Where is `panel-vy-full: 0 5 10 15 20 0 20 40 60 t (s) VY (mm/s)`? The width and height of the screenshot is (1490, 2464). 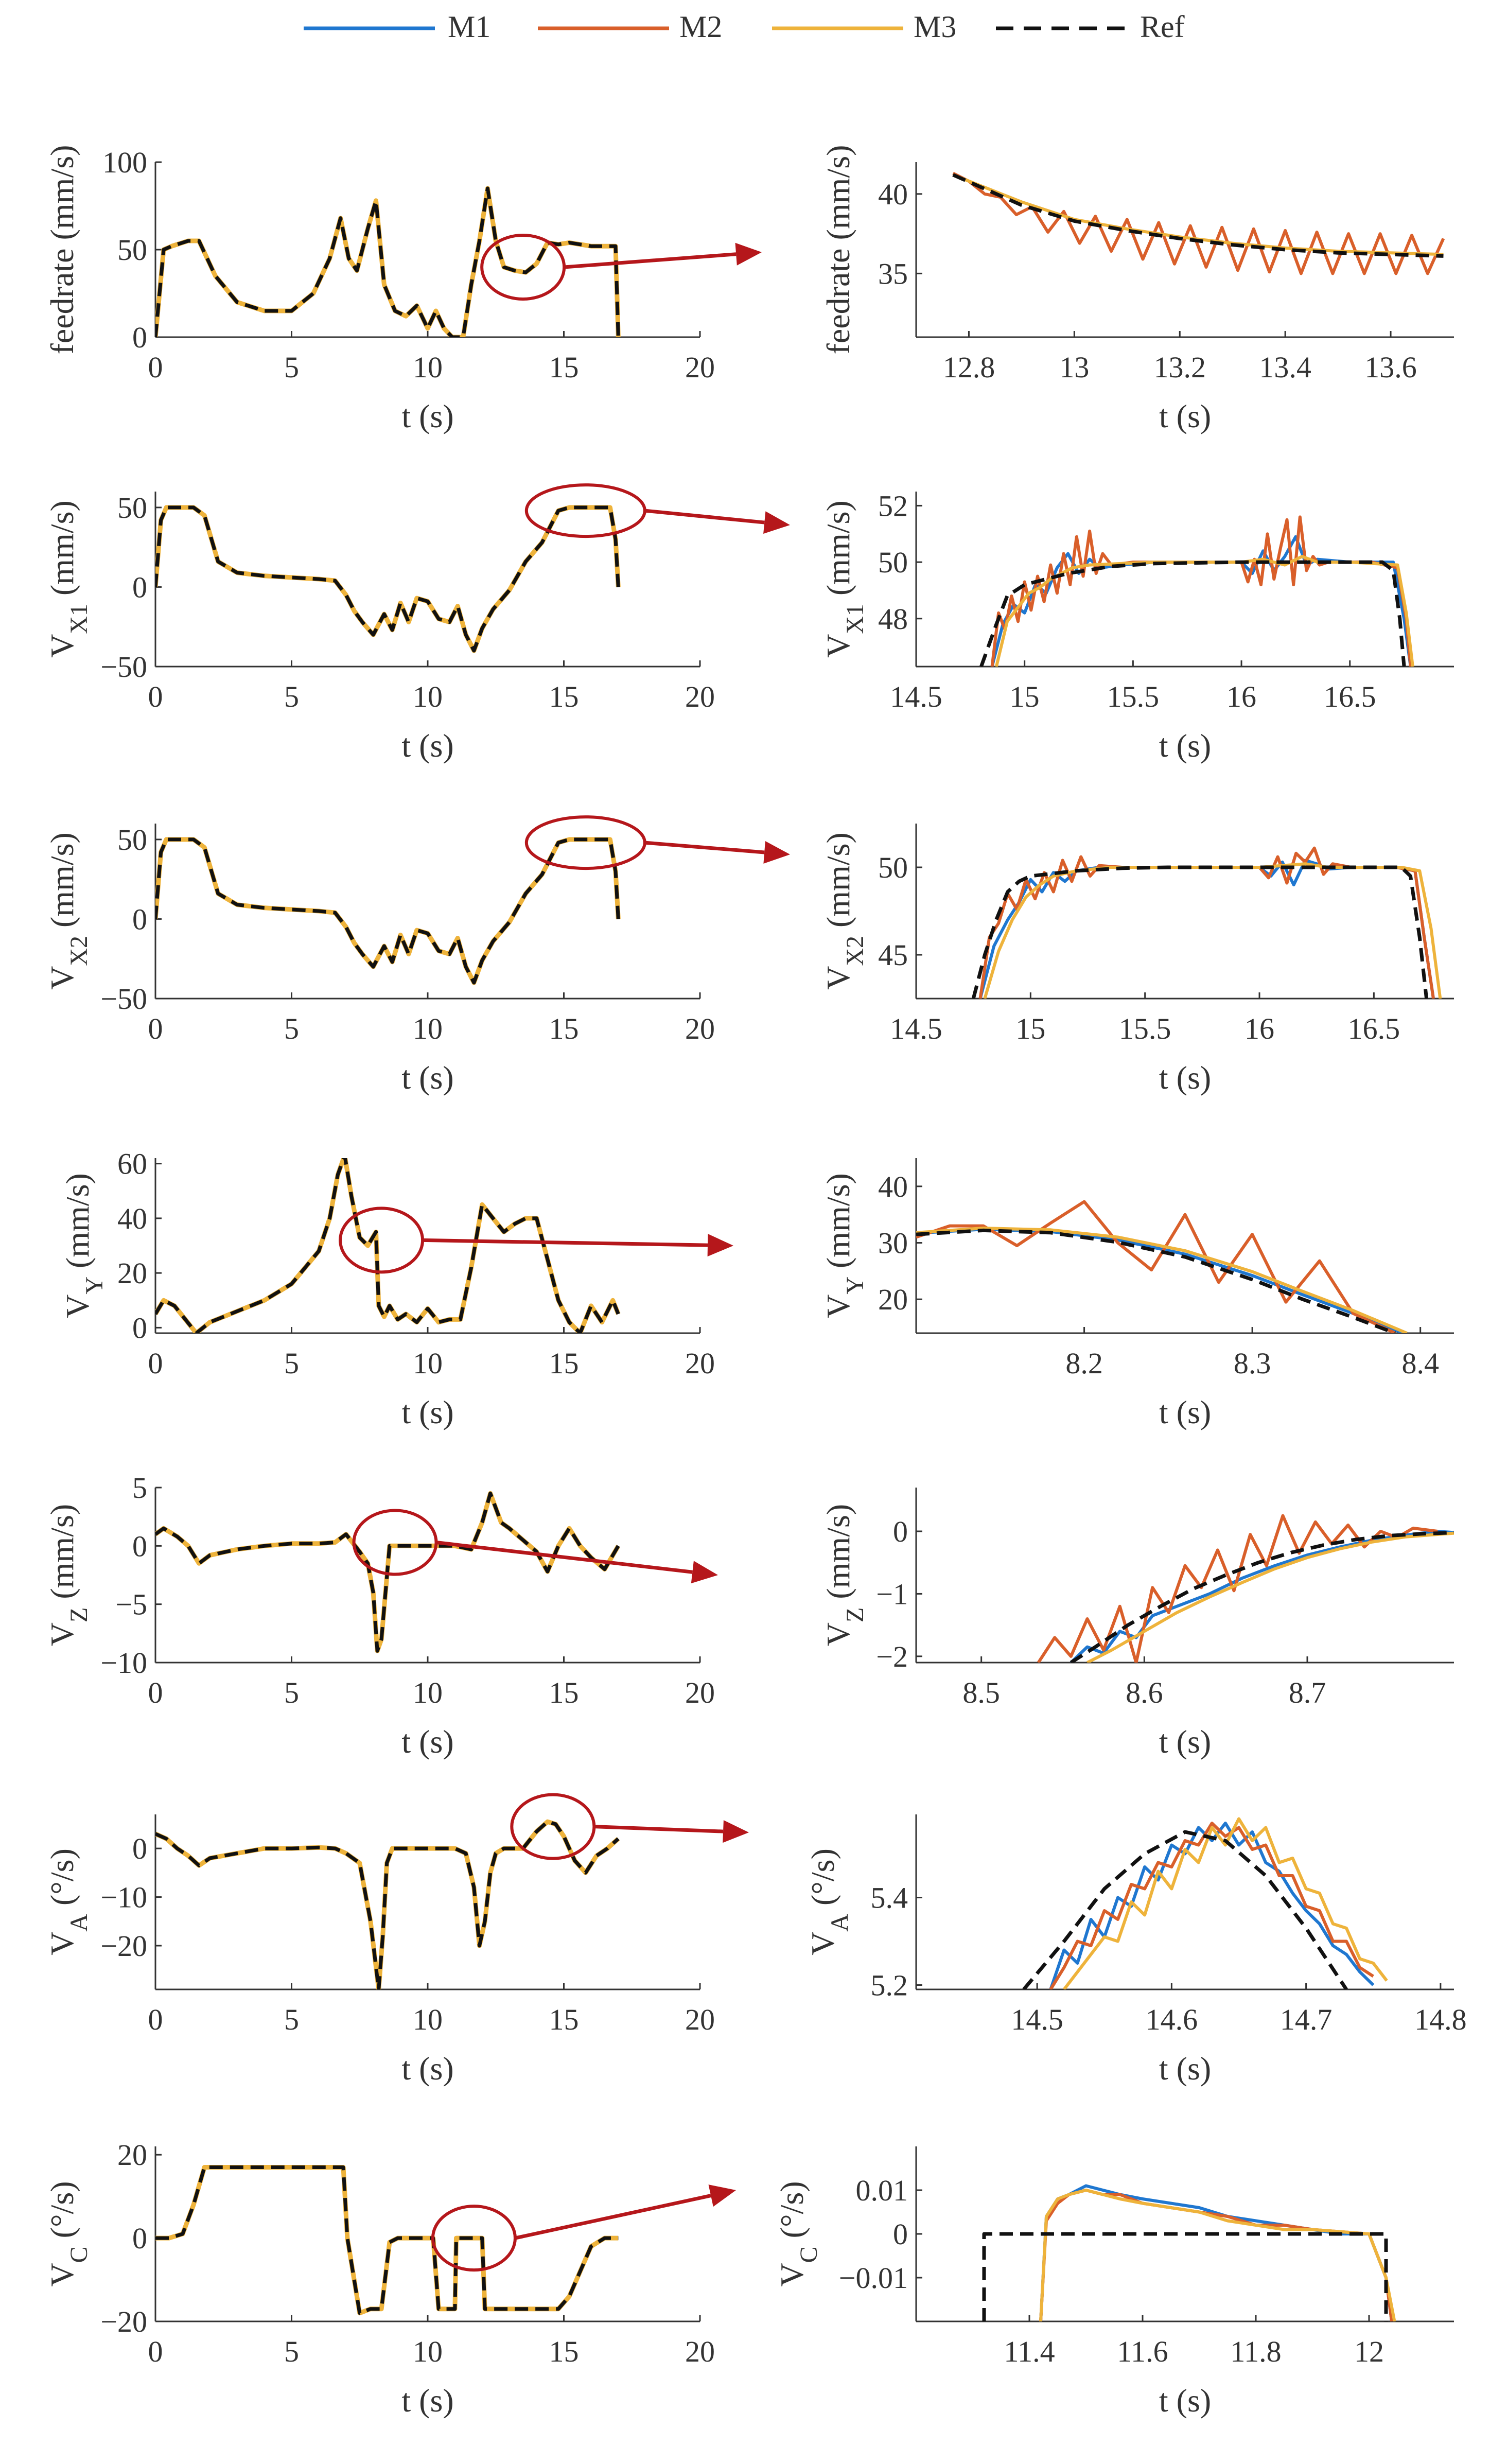 panel-vy-full: 0 5 10 15 20 0 20 40 60 t (s) VY (mm/s) is located at coordinates (387, 1288).